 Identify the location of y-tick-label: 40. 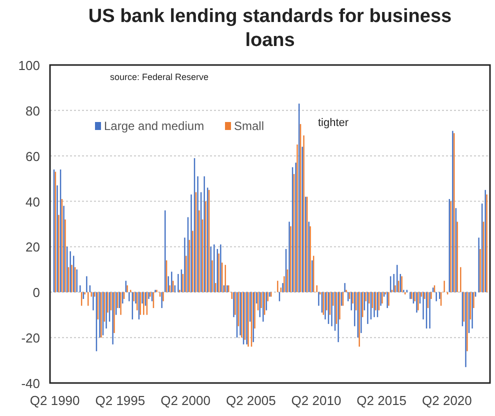
(33, 202).